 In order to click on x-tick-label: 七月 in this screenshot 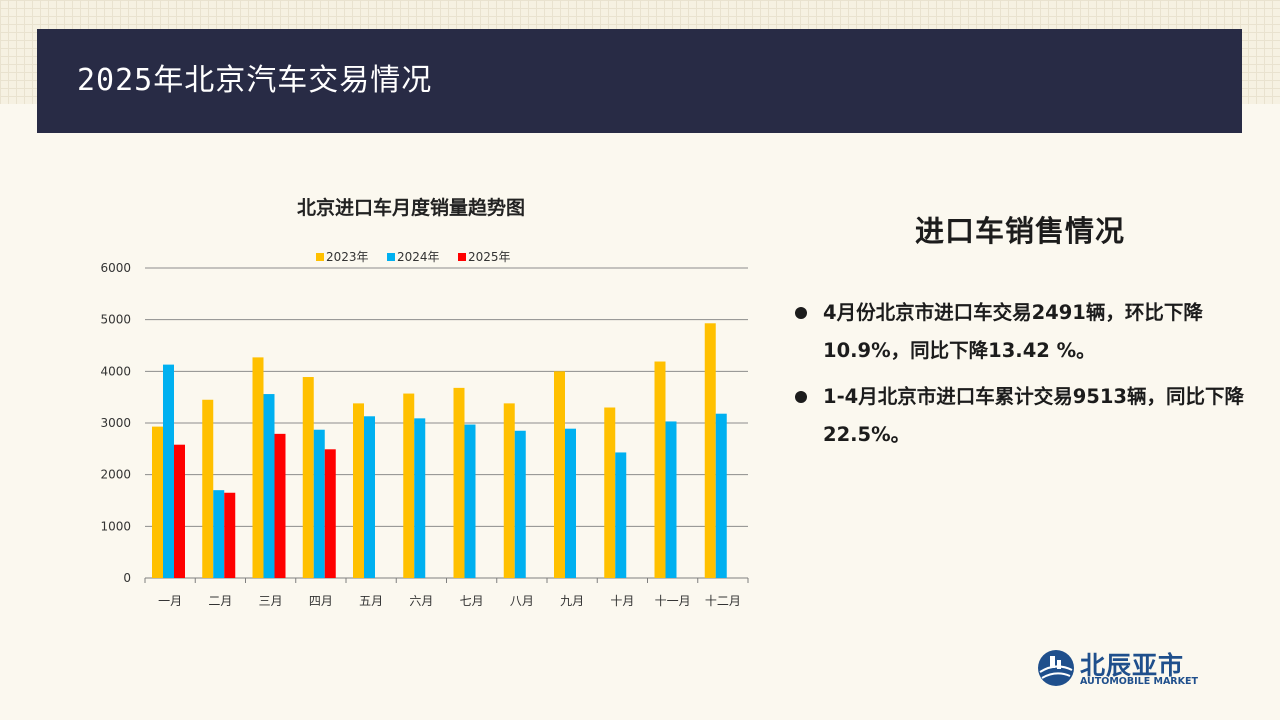, I will do `click(472, 601)`.